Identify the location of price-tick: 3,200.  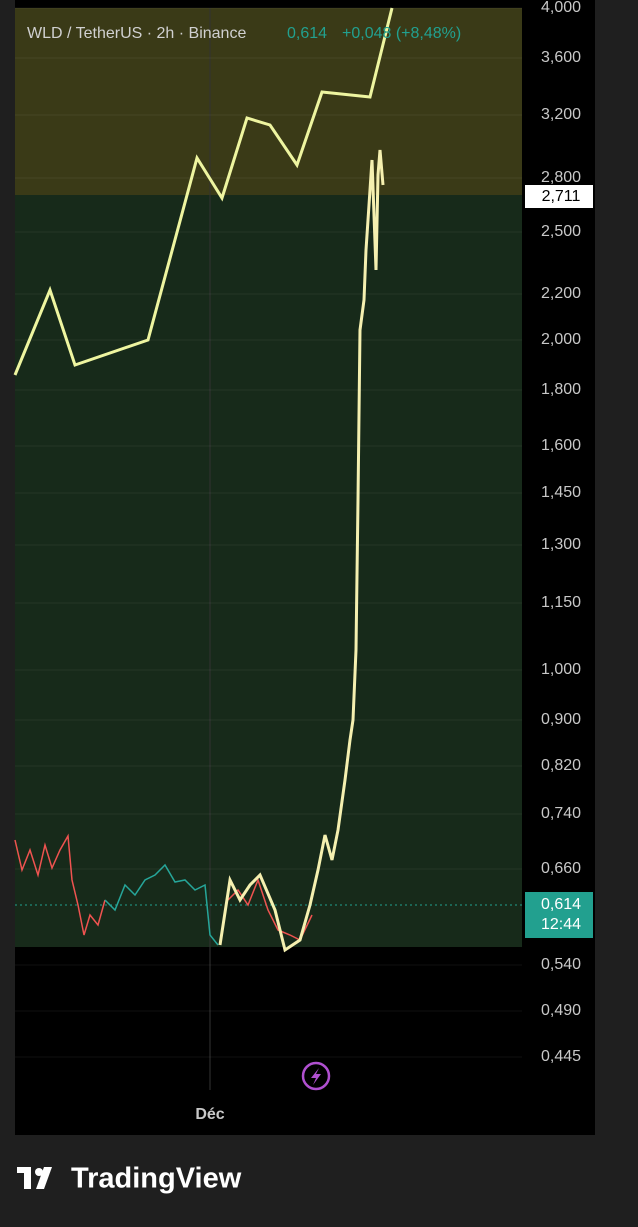
(561, 114).